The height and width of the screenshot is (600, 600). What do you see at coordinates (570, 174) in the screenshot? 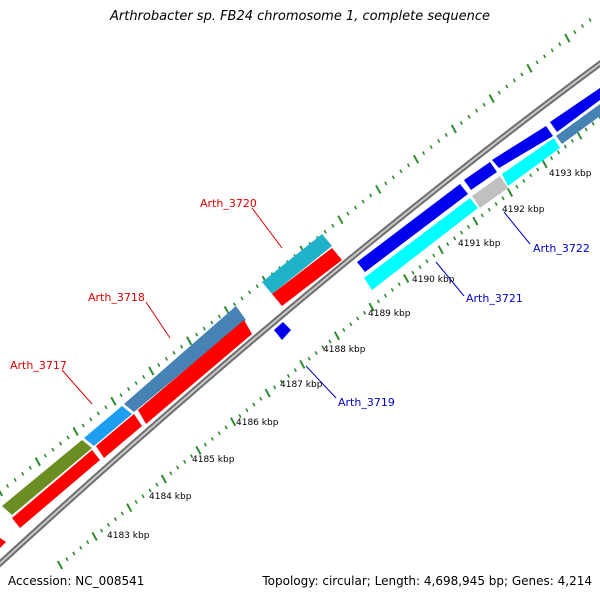
I see `kbp-label: 4193 kbp` at bounding box center [570, 174].